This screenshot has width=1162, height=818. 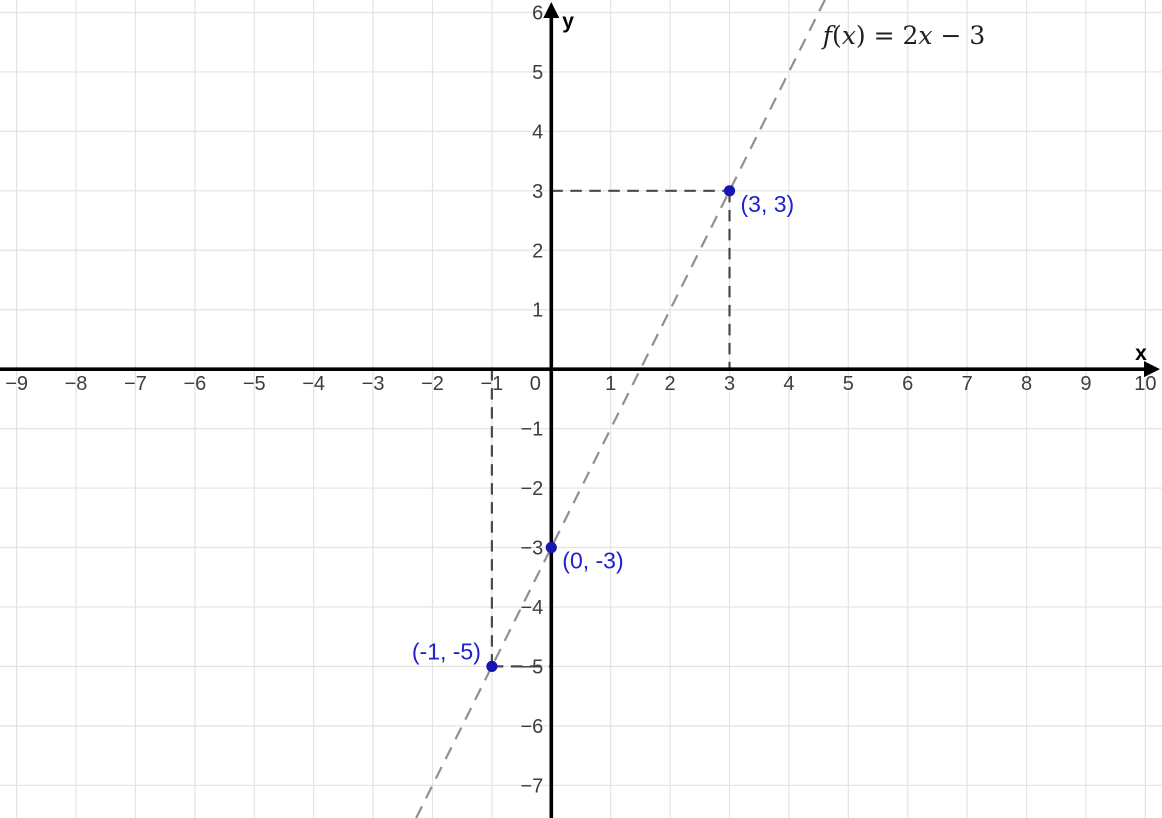 What do you see at coordinates (537, 251) in the screenshot?
I see `y-tick-label: 2` at bounding box center [537, 251].